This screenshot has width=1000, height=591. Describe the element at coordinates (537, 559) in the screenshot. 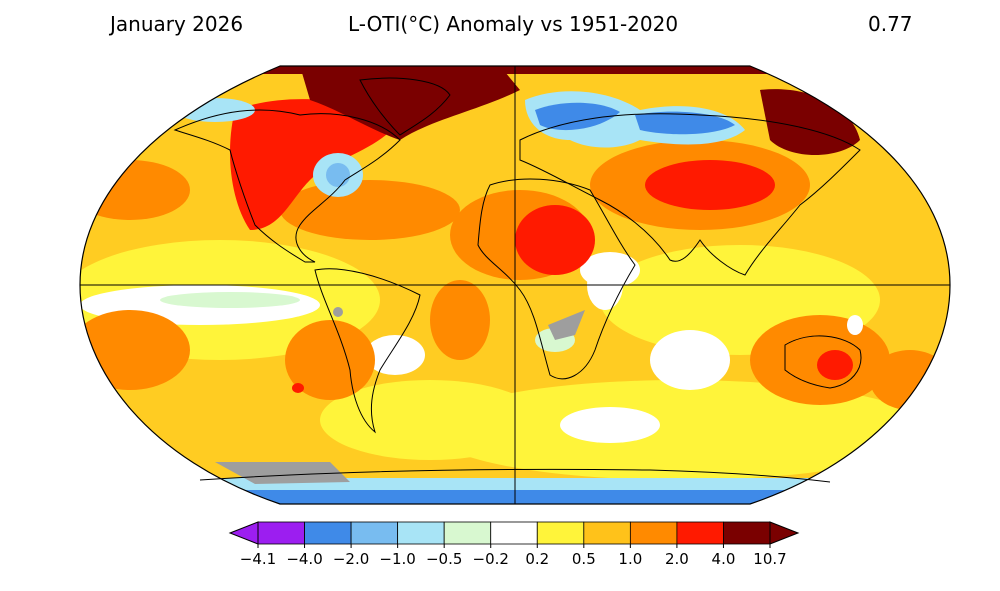

I see `colorbar-tick-label: 0.2` at that location.